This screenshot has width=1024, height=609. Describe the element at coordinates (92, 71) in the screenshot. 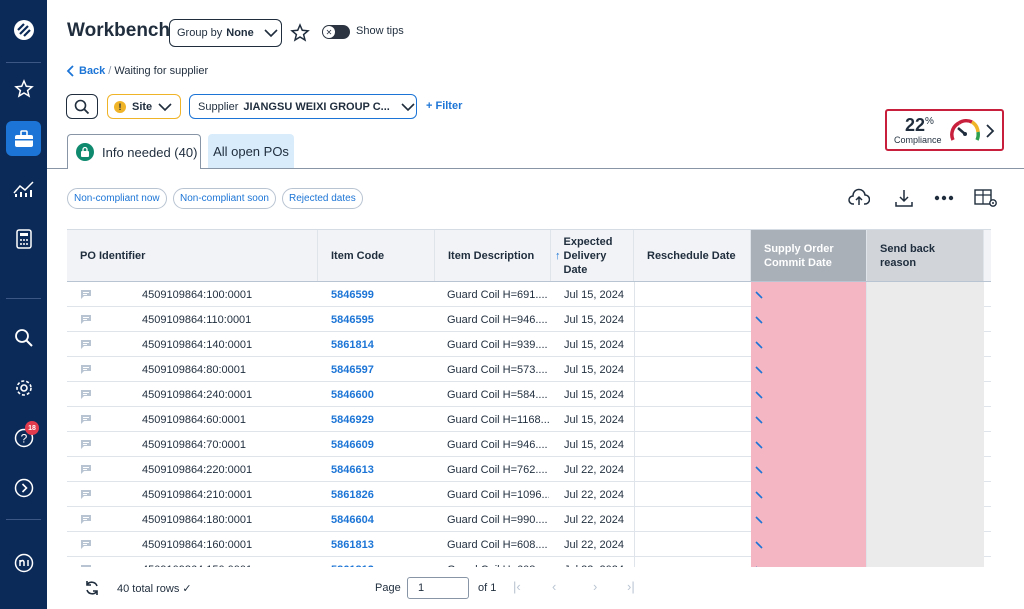

I see `back-link: Back` at that location.